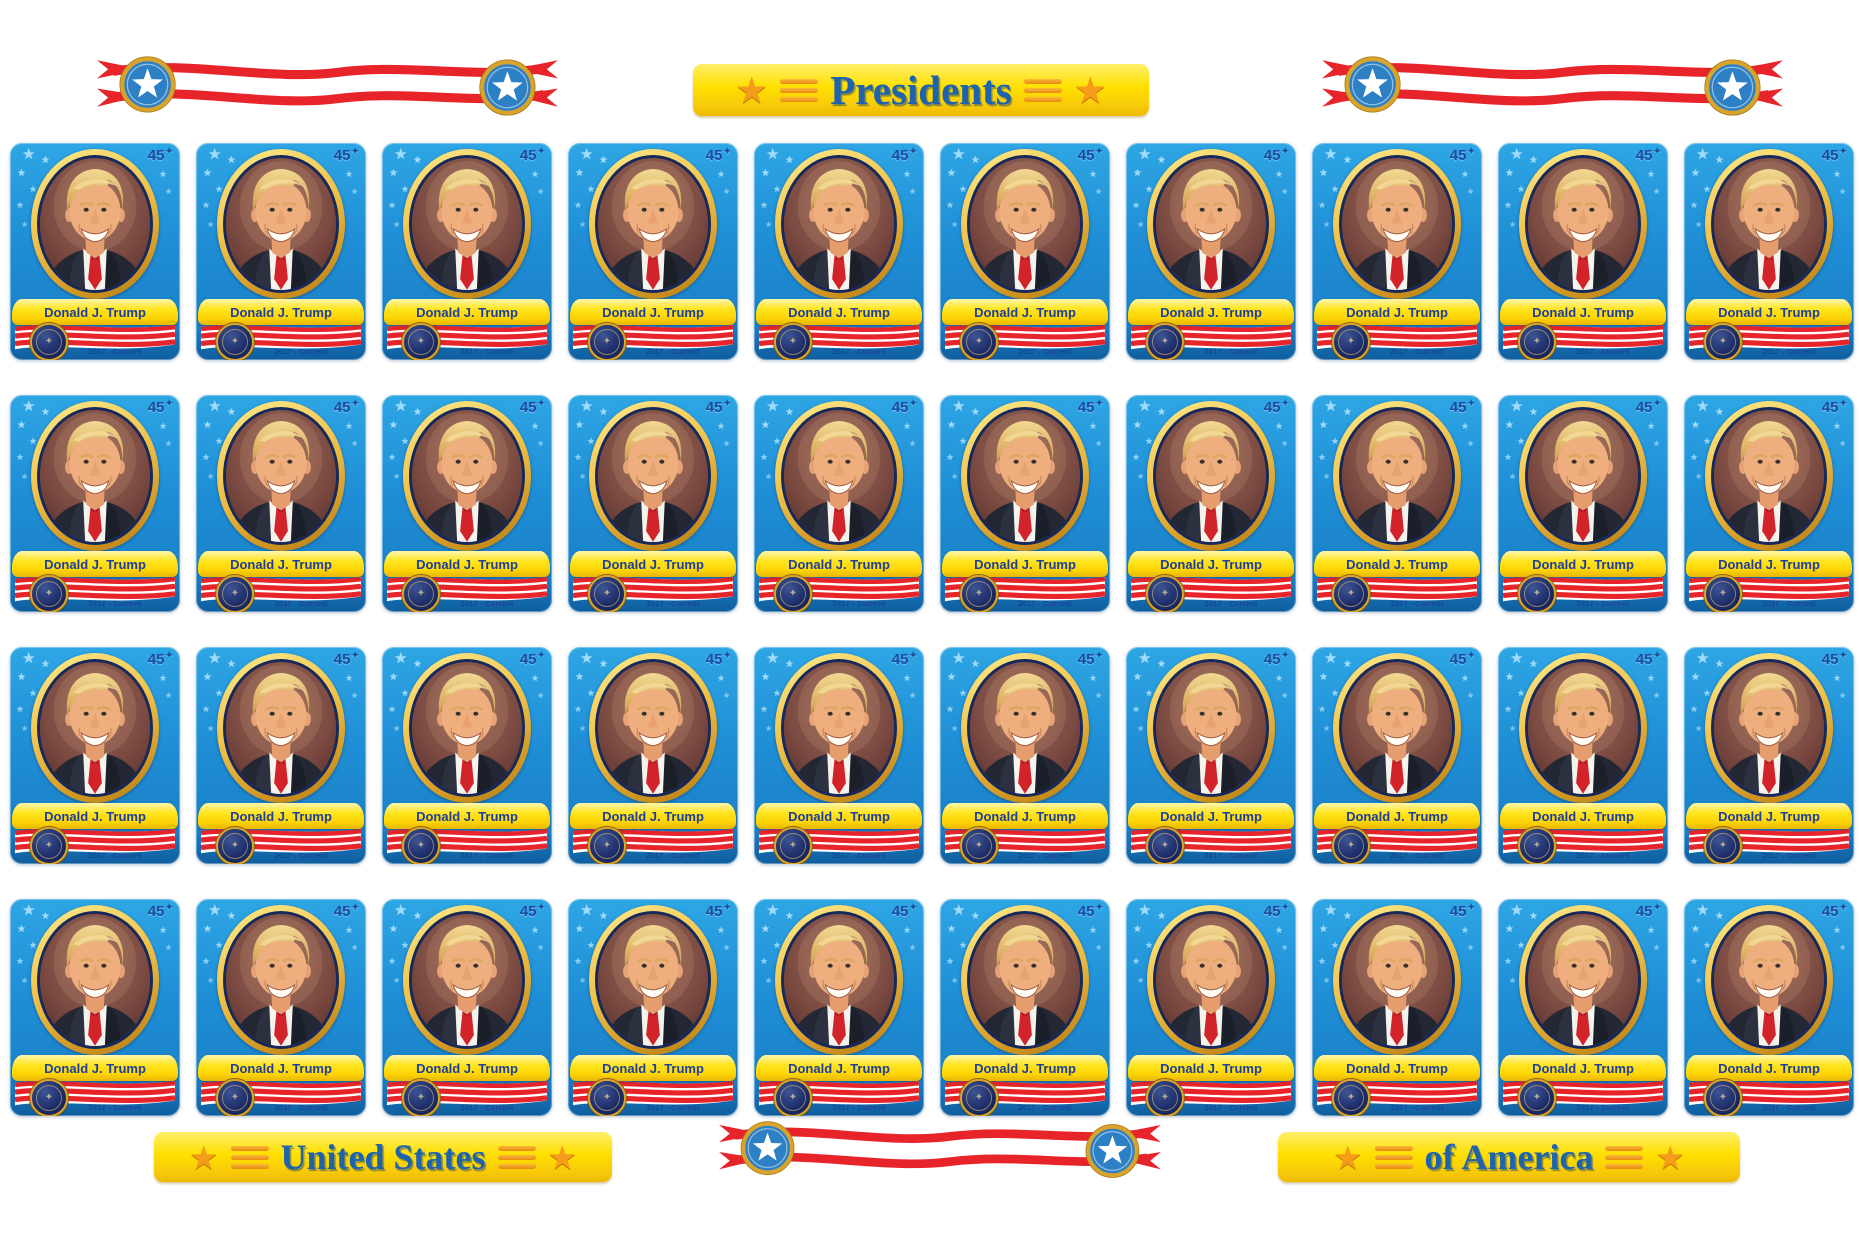 This screenshot has height=1236, width=1860. What do you see at coordinates (249, 1157) in the screenshot?
I see `triple-bar-icon` at bounding box center [249, 1157].